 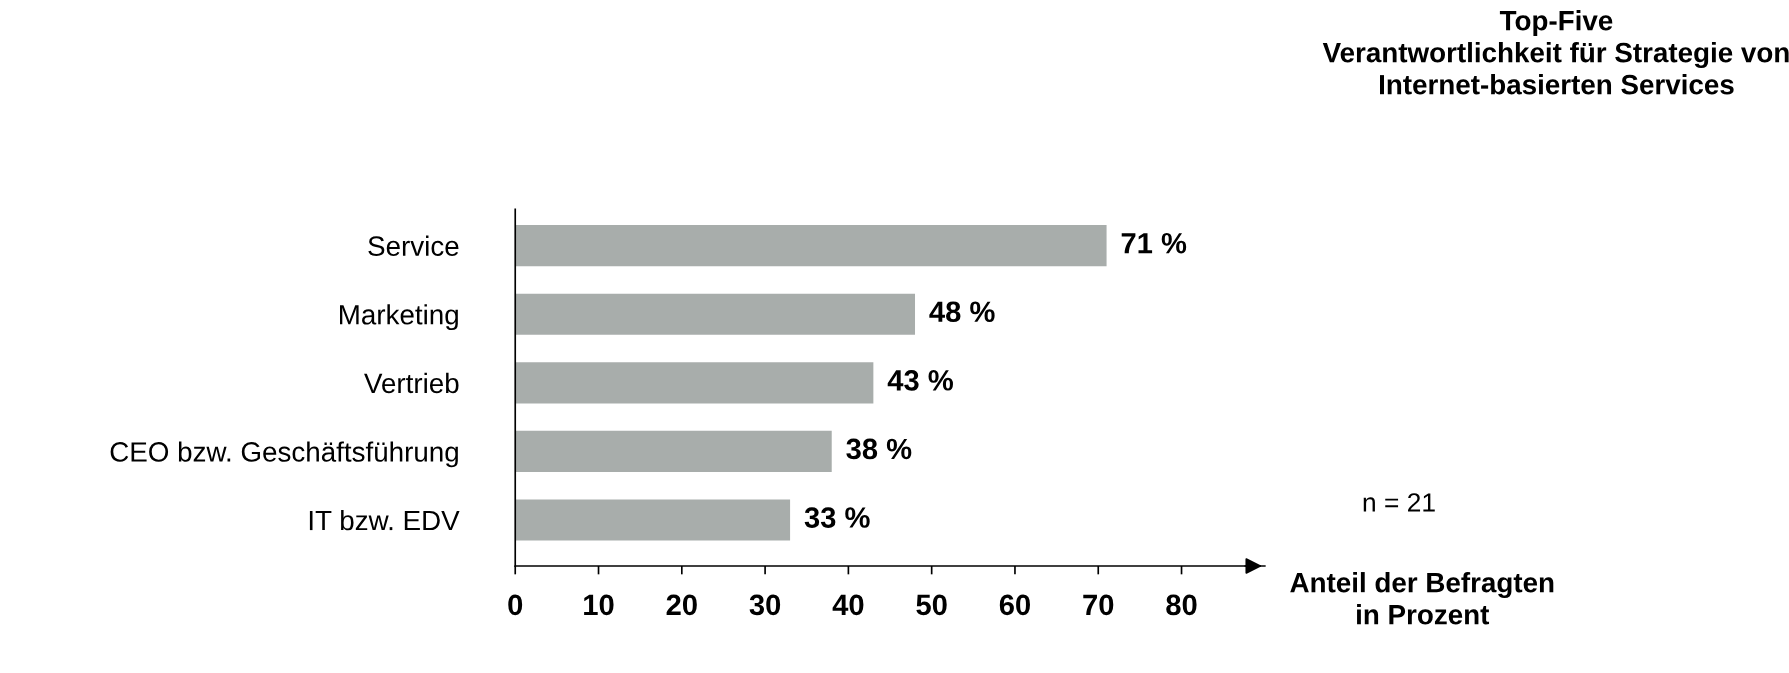 What do you see at coordinates (920, 380) in the screenshot?
I see `data-label: 43 %` at bounding box center [920, 380].